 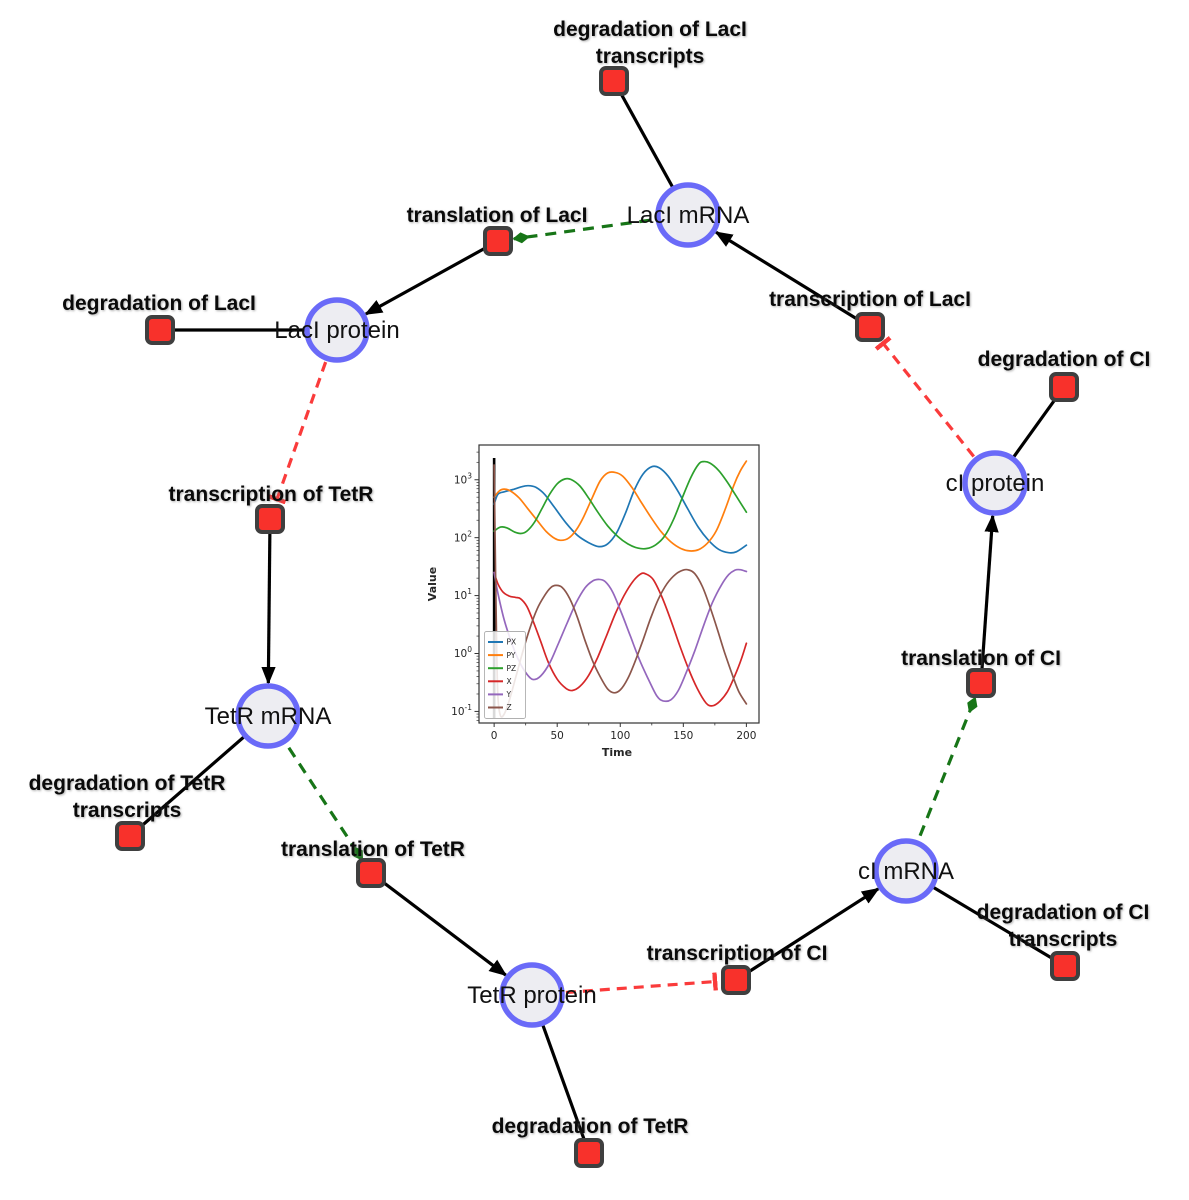 What do you see at coordinates (270, 519) in the screenshot?
I see `reaction-node-transcription-tetr` at bounding box center [270, 519].